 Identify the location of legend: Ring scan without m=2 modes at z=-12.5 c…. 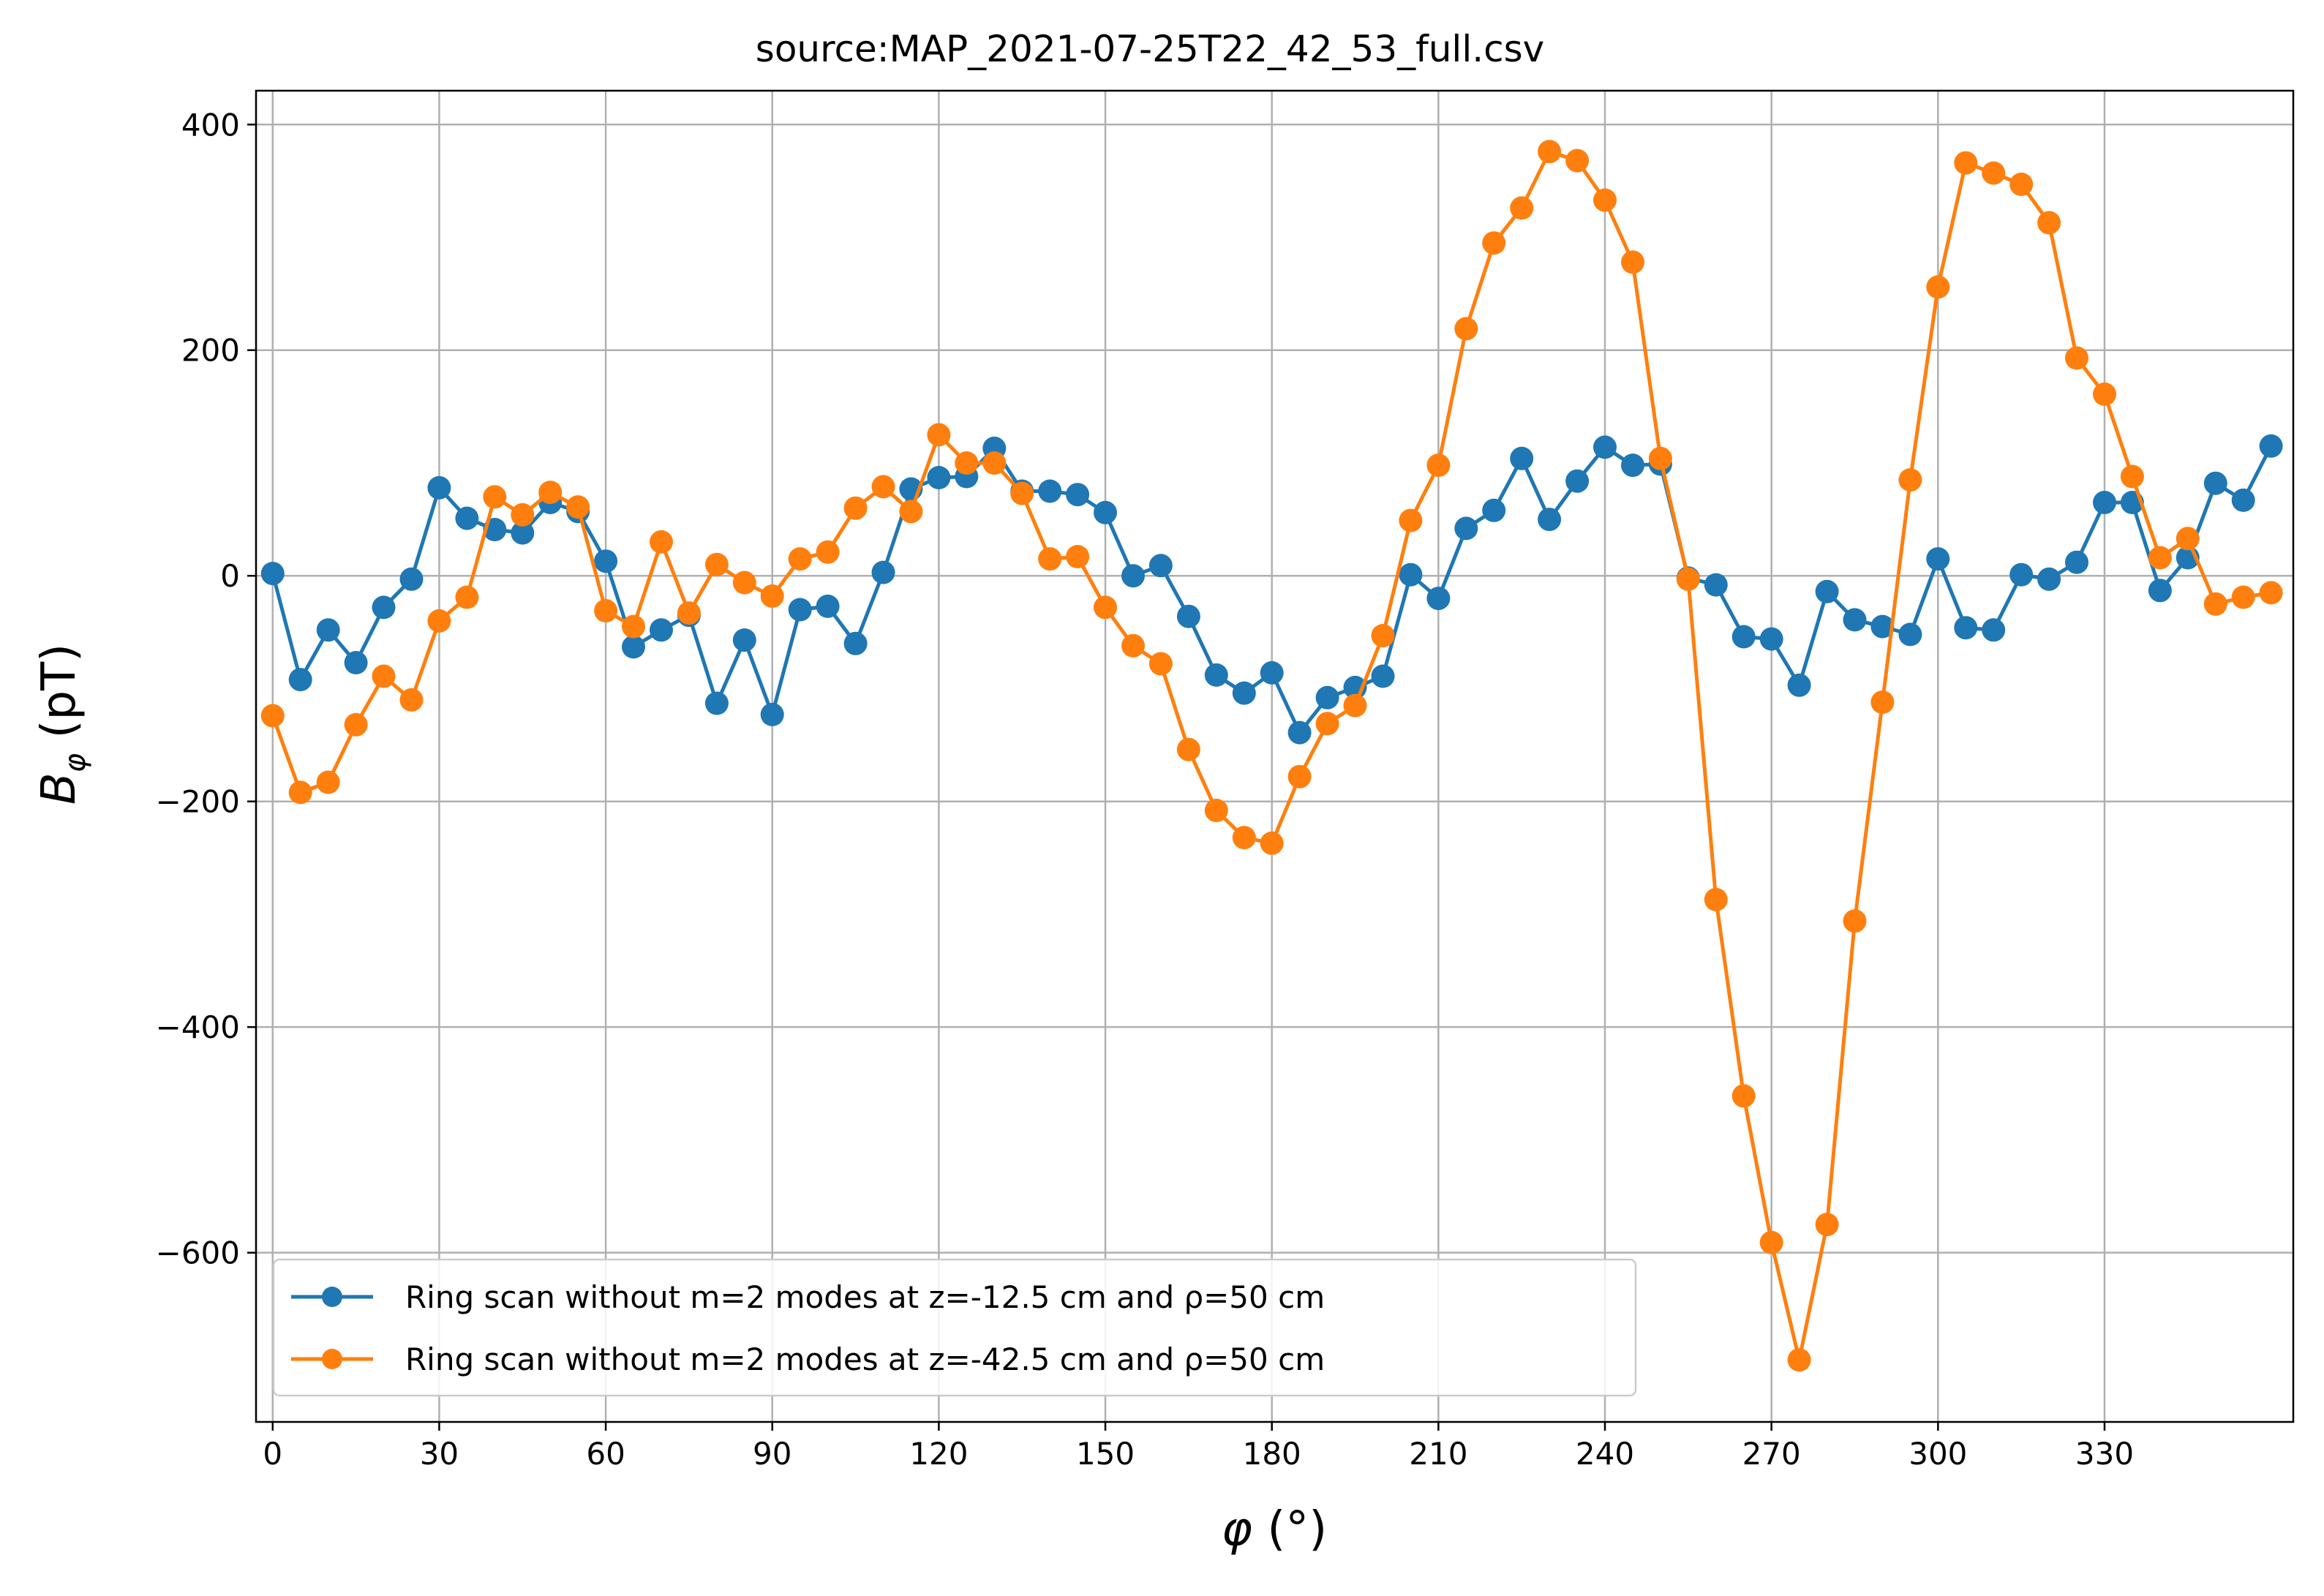
(955, 1327).